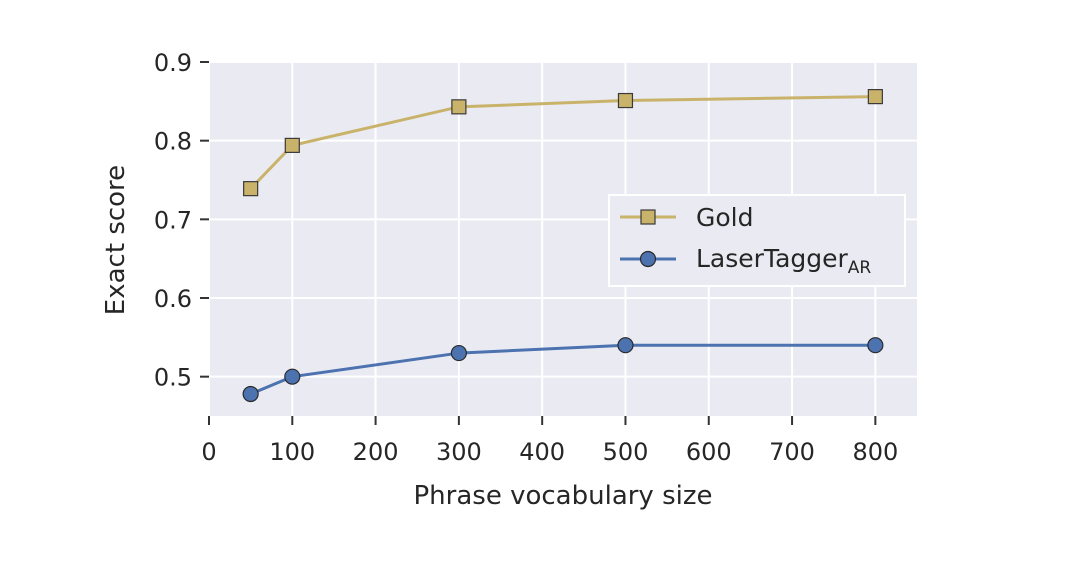  What do you see at coordinates (772, 258) in the screenshot?
I see `legend-label-lasertagger-main: LaserTagger` at bounding box center [772, 258].